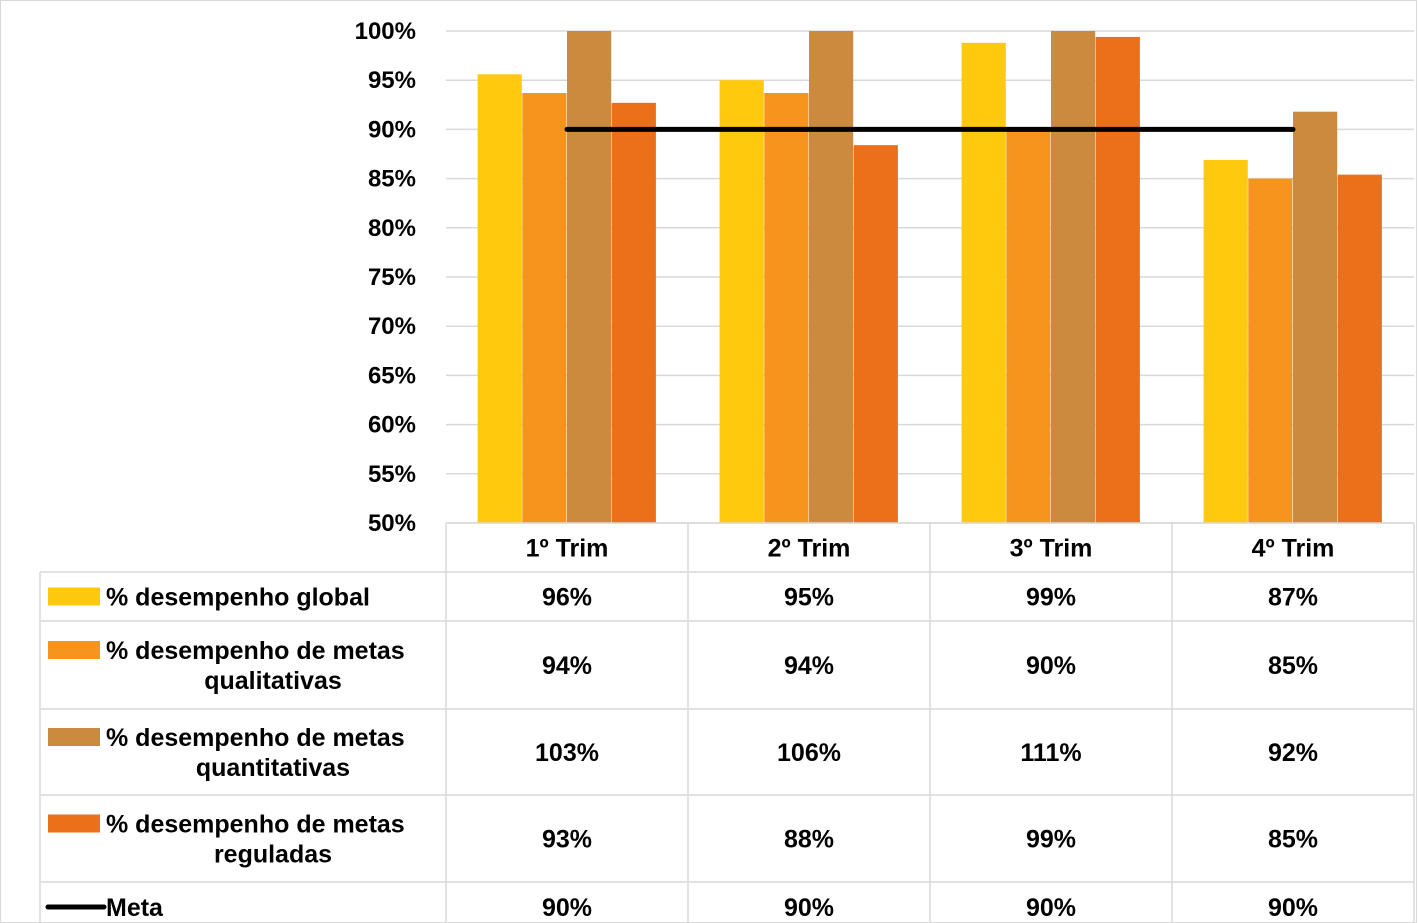 This screenshot has width=1418, height=923. I want to click on data-table-cell: 103%, so click(567, 753).